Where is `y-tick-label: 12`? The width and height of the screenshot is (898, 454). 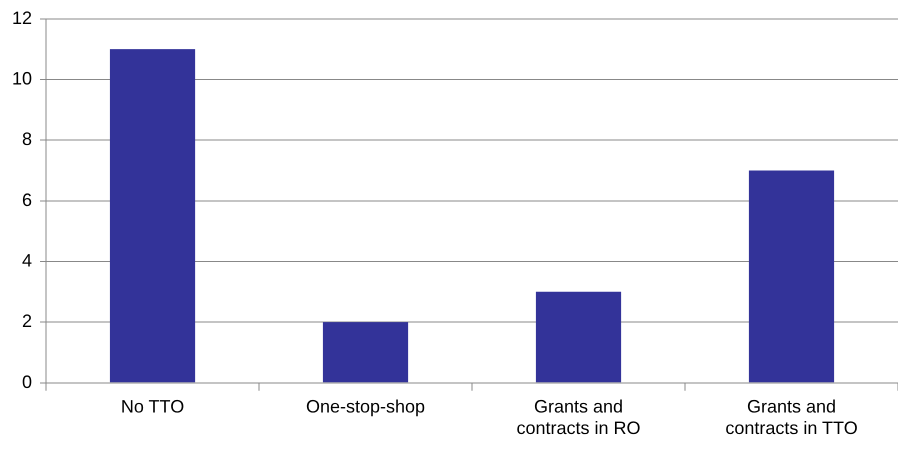
y-tick-label: 12 is located at coordinates (22, 18).